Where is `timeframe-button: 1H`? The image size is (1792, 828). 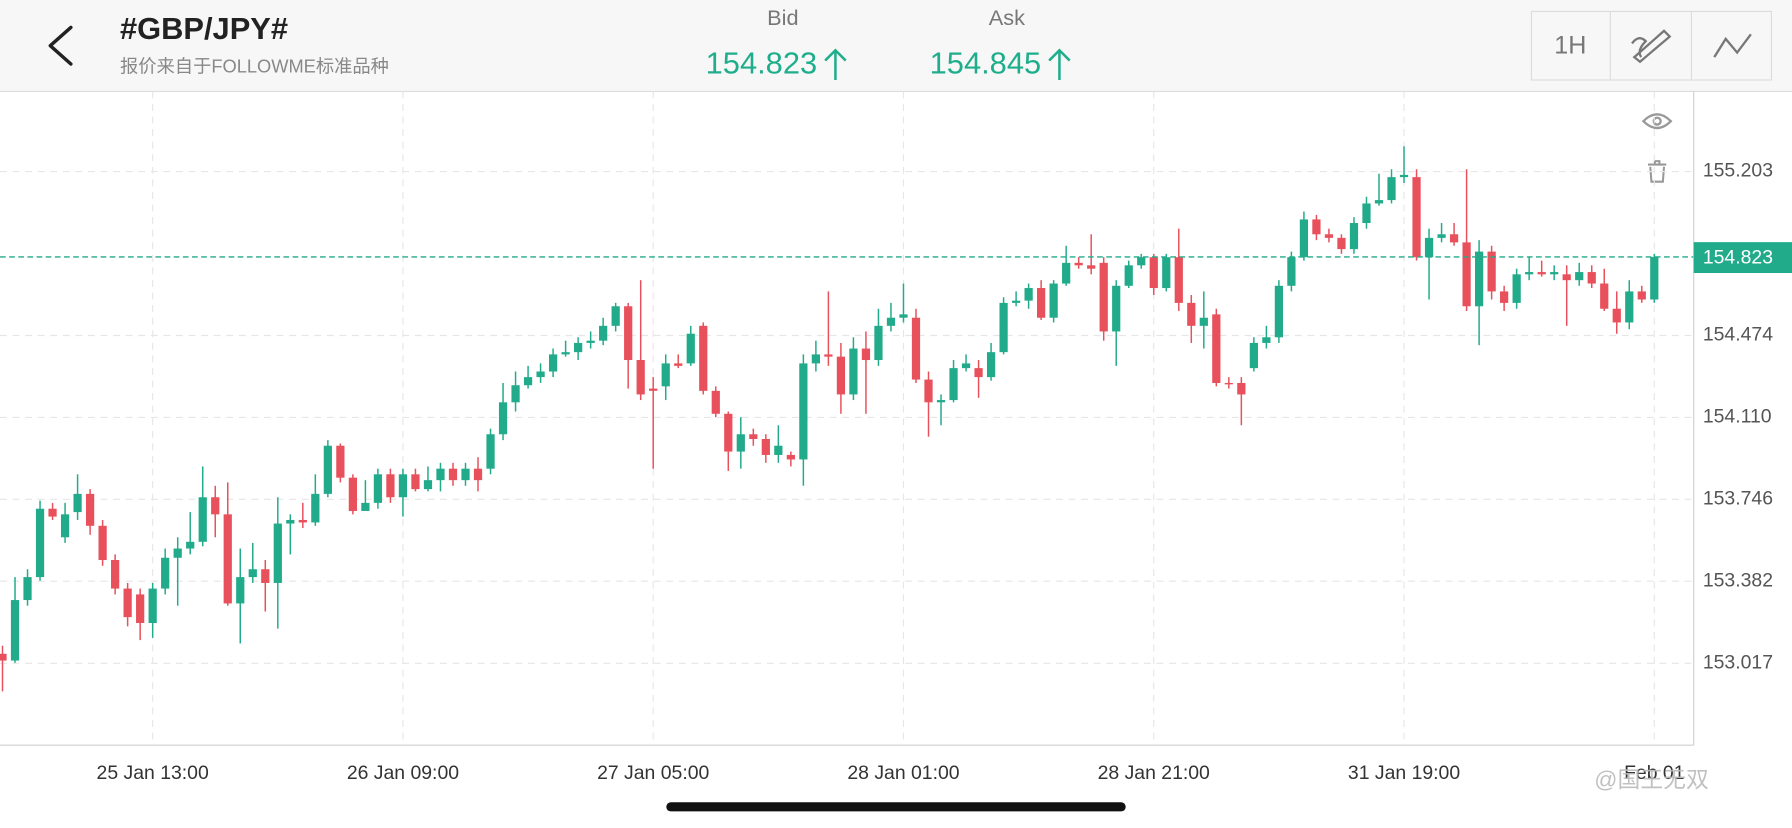 timeframe-button: 1H is located at coordinates (1570, 45).